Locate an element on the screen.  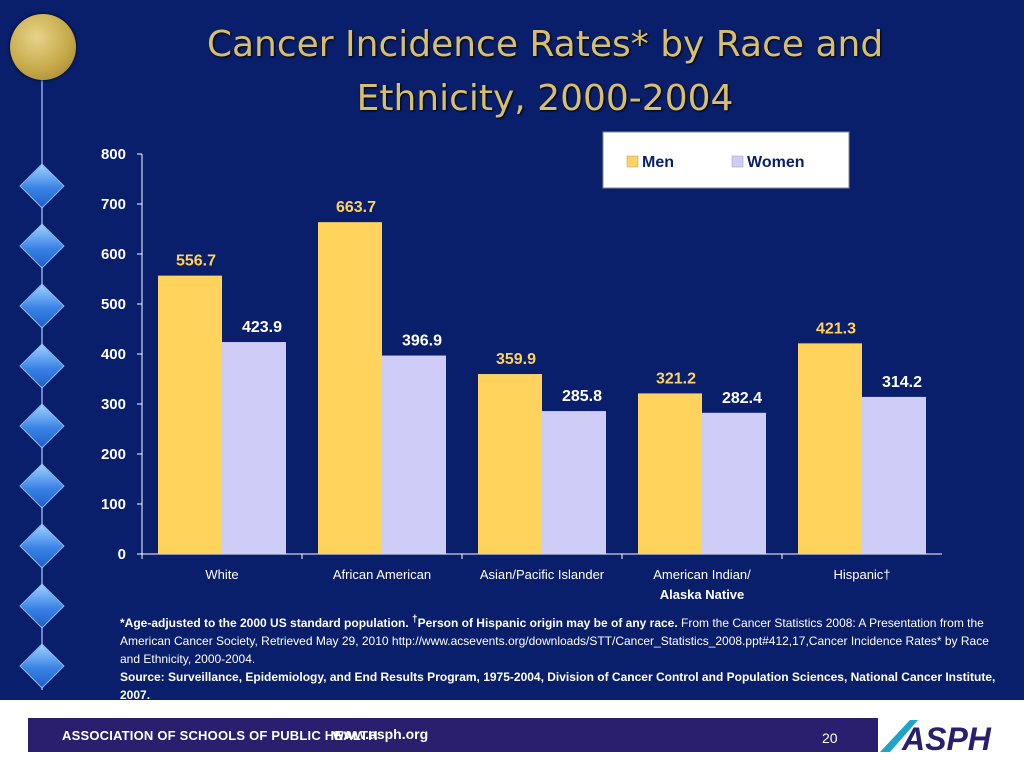
asph-logo: ASPH is located at coordinates (936, 738).